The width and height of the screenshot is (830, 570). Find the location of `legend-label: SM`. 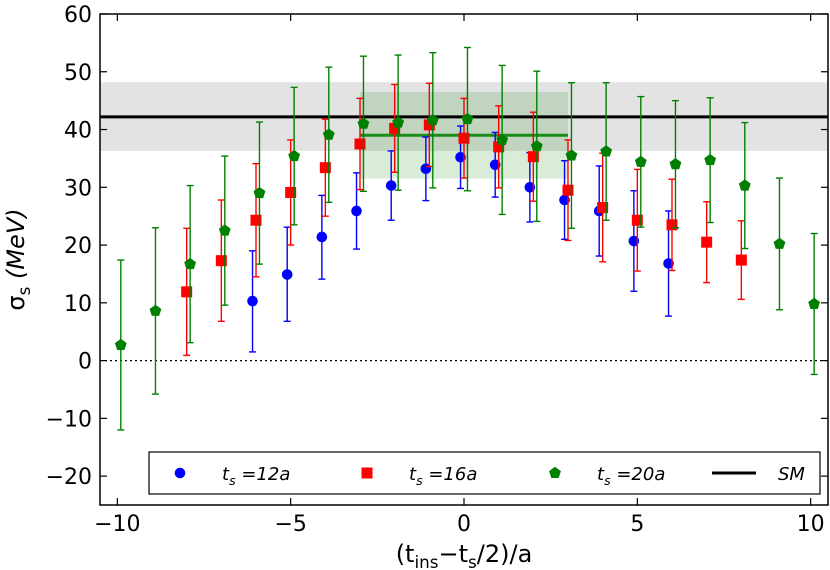

legend-label: SM is located at coordinates (791, 474).